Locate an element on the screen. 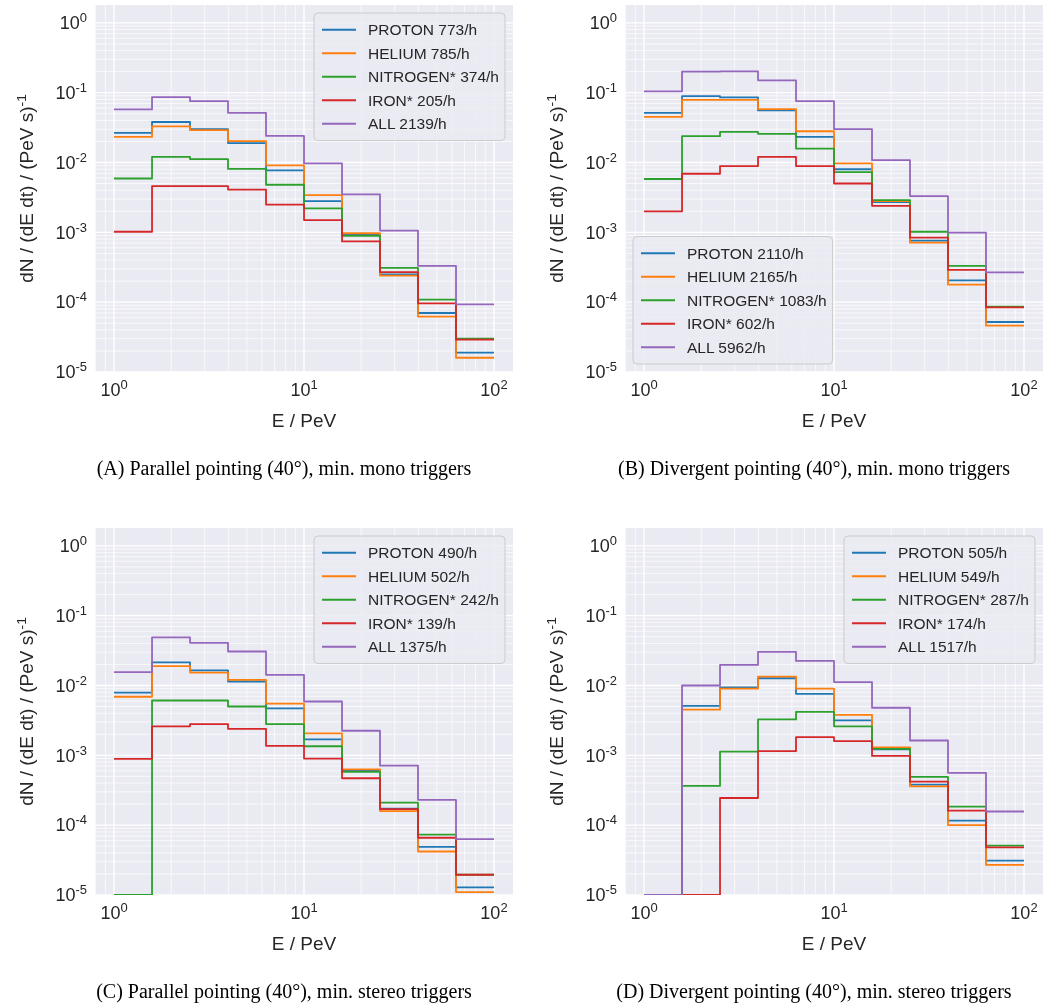 This screenshot has height=1008, width=1054. text: (D) Divergent pointing (40°), min. stereo triggers is located at coordinates (814, 991).